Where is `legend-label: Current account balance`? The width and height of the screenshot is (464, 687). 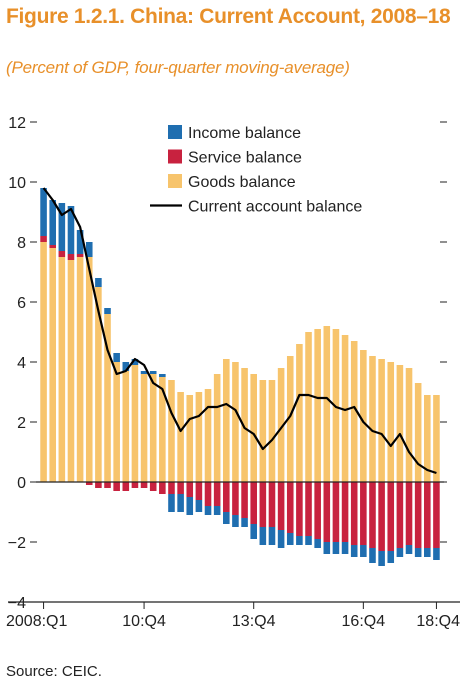
legend-label: Current account balance is located at coordinates (275, 207).